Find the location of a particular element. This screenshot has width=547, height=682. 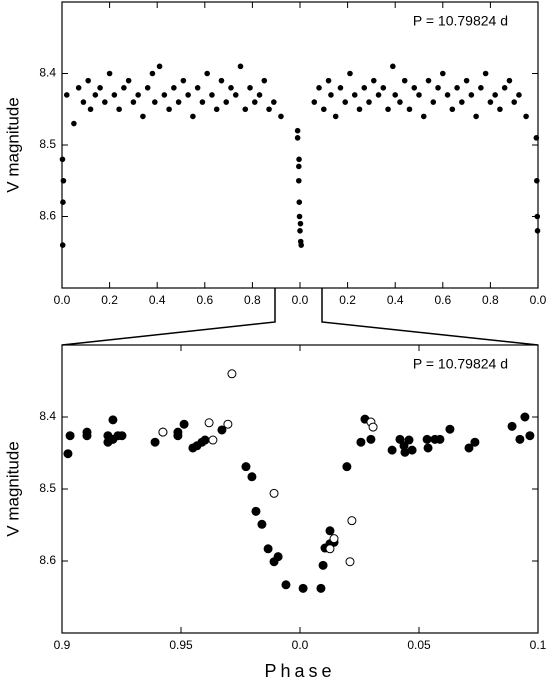

annotation: P = 10.79824 d is located at coordinates (460, 364).